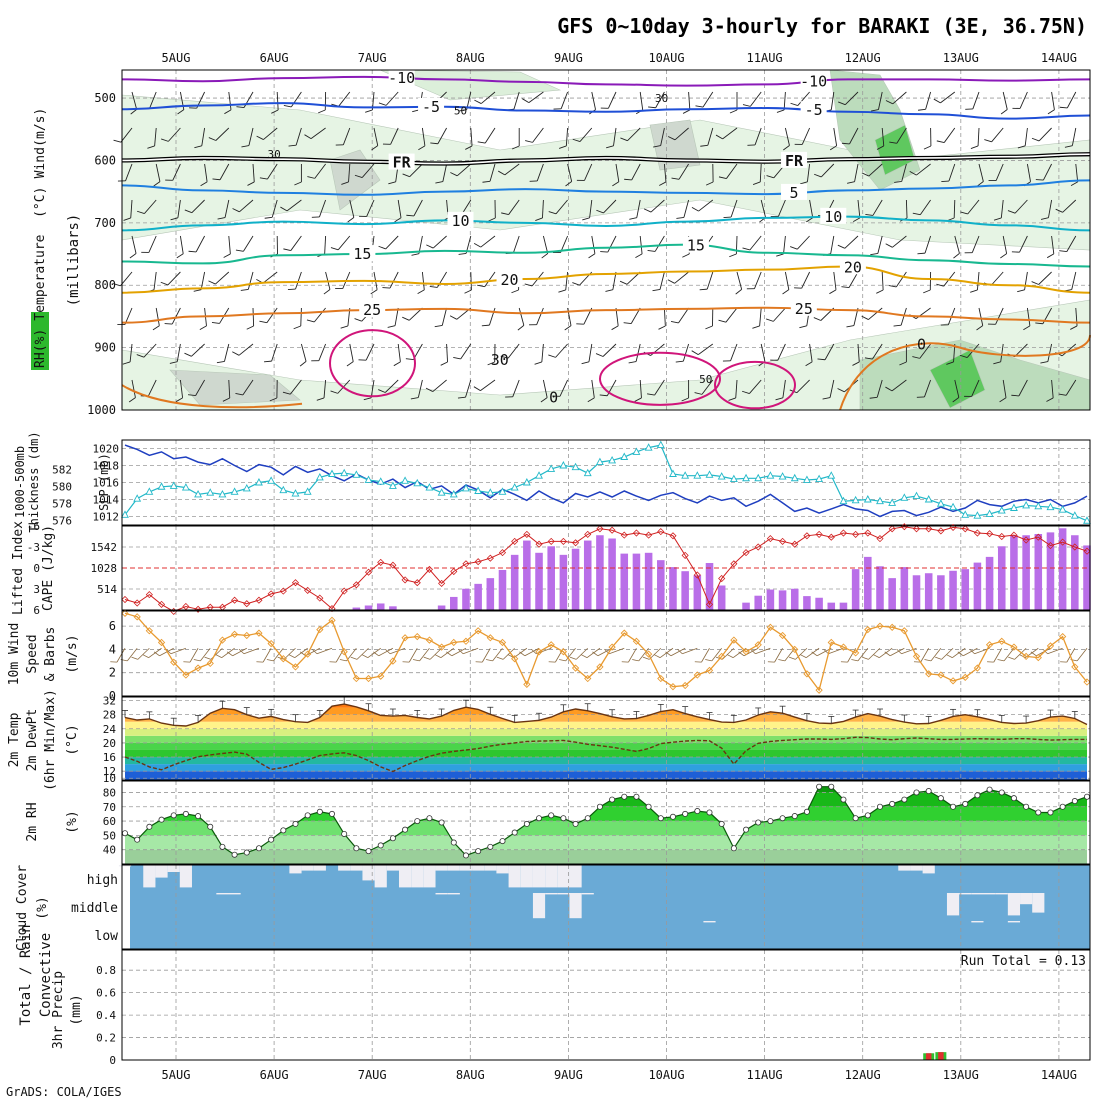  I want to click on temp-ytick: 28, so click(109, 715).